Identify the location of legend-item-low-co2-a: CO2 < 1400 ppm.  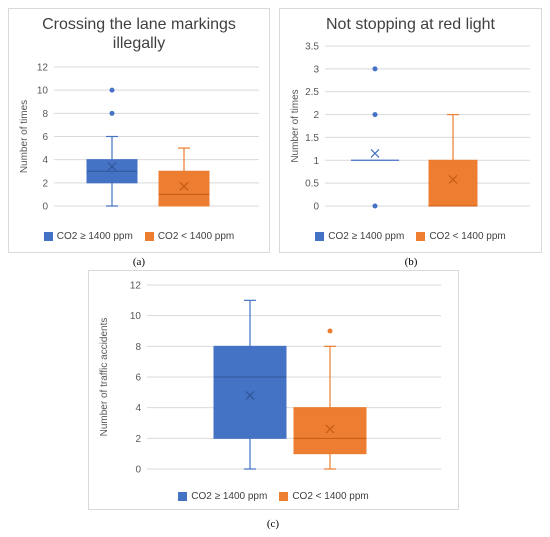
(189, 236).